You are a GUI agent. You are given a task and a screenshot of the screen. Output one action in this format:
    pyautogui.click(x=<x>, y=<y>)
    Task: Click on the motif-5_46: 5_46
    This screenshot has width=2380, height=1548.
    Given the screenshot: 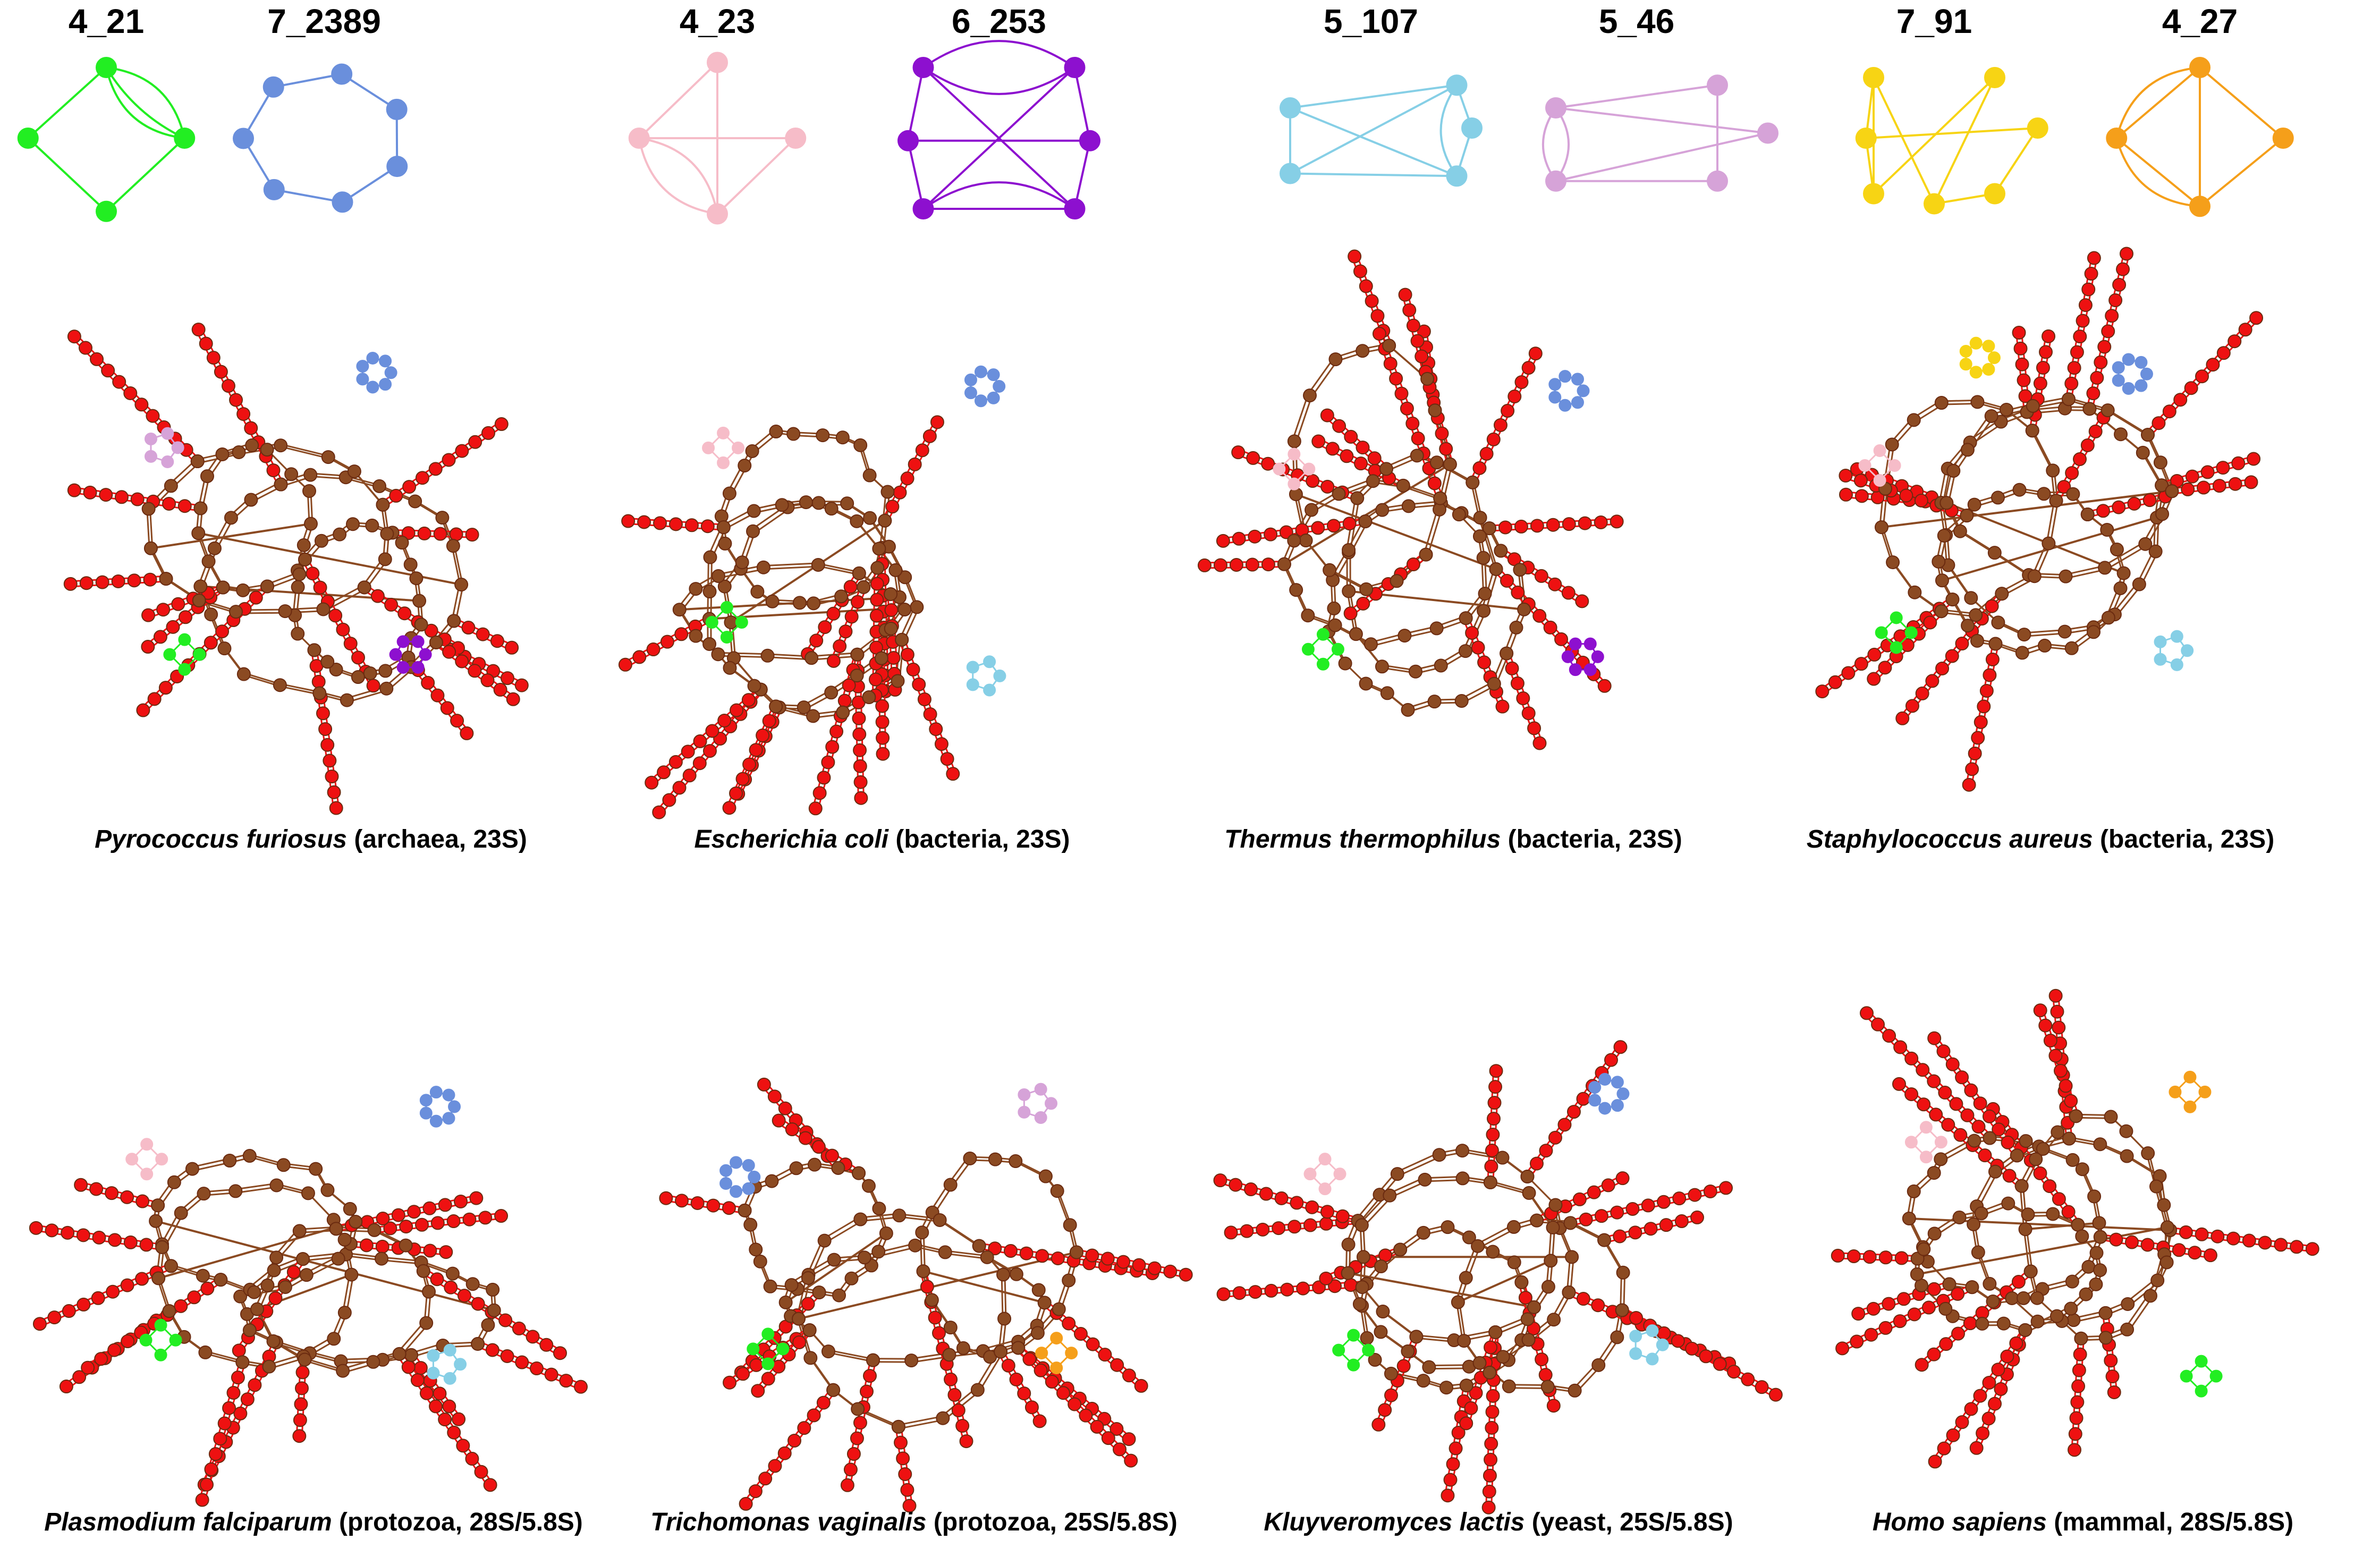 What is the action you would take?
    pyautogui.click(x=1660, y=97)
    